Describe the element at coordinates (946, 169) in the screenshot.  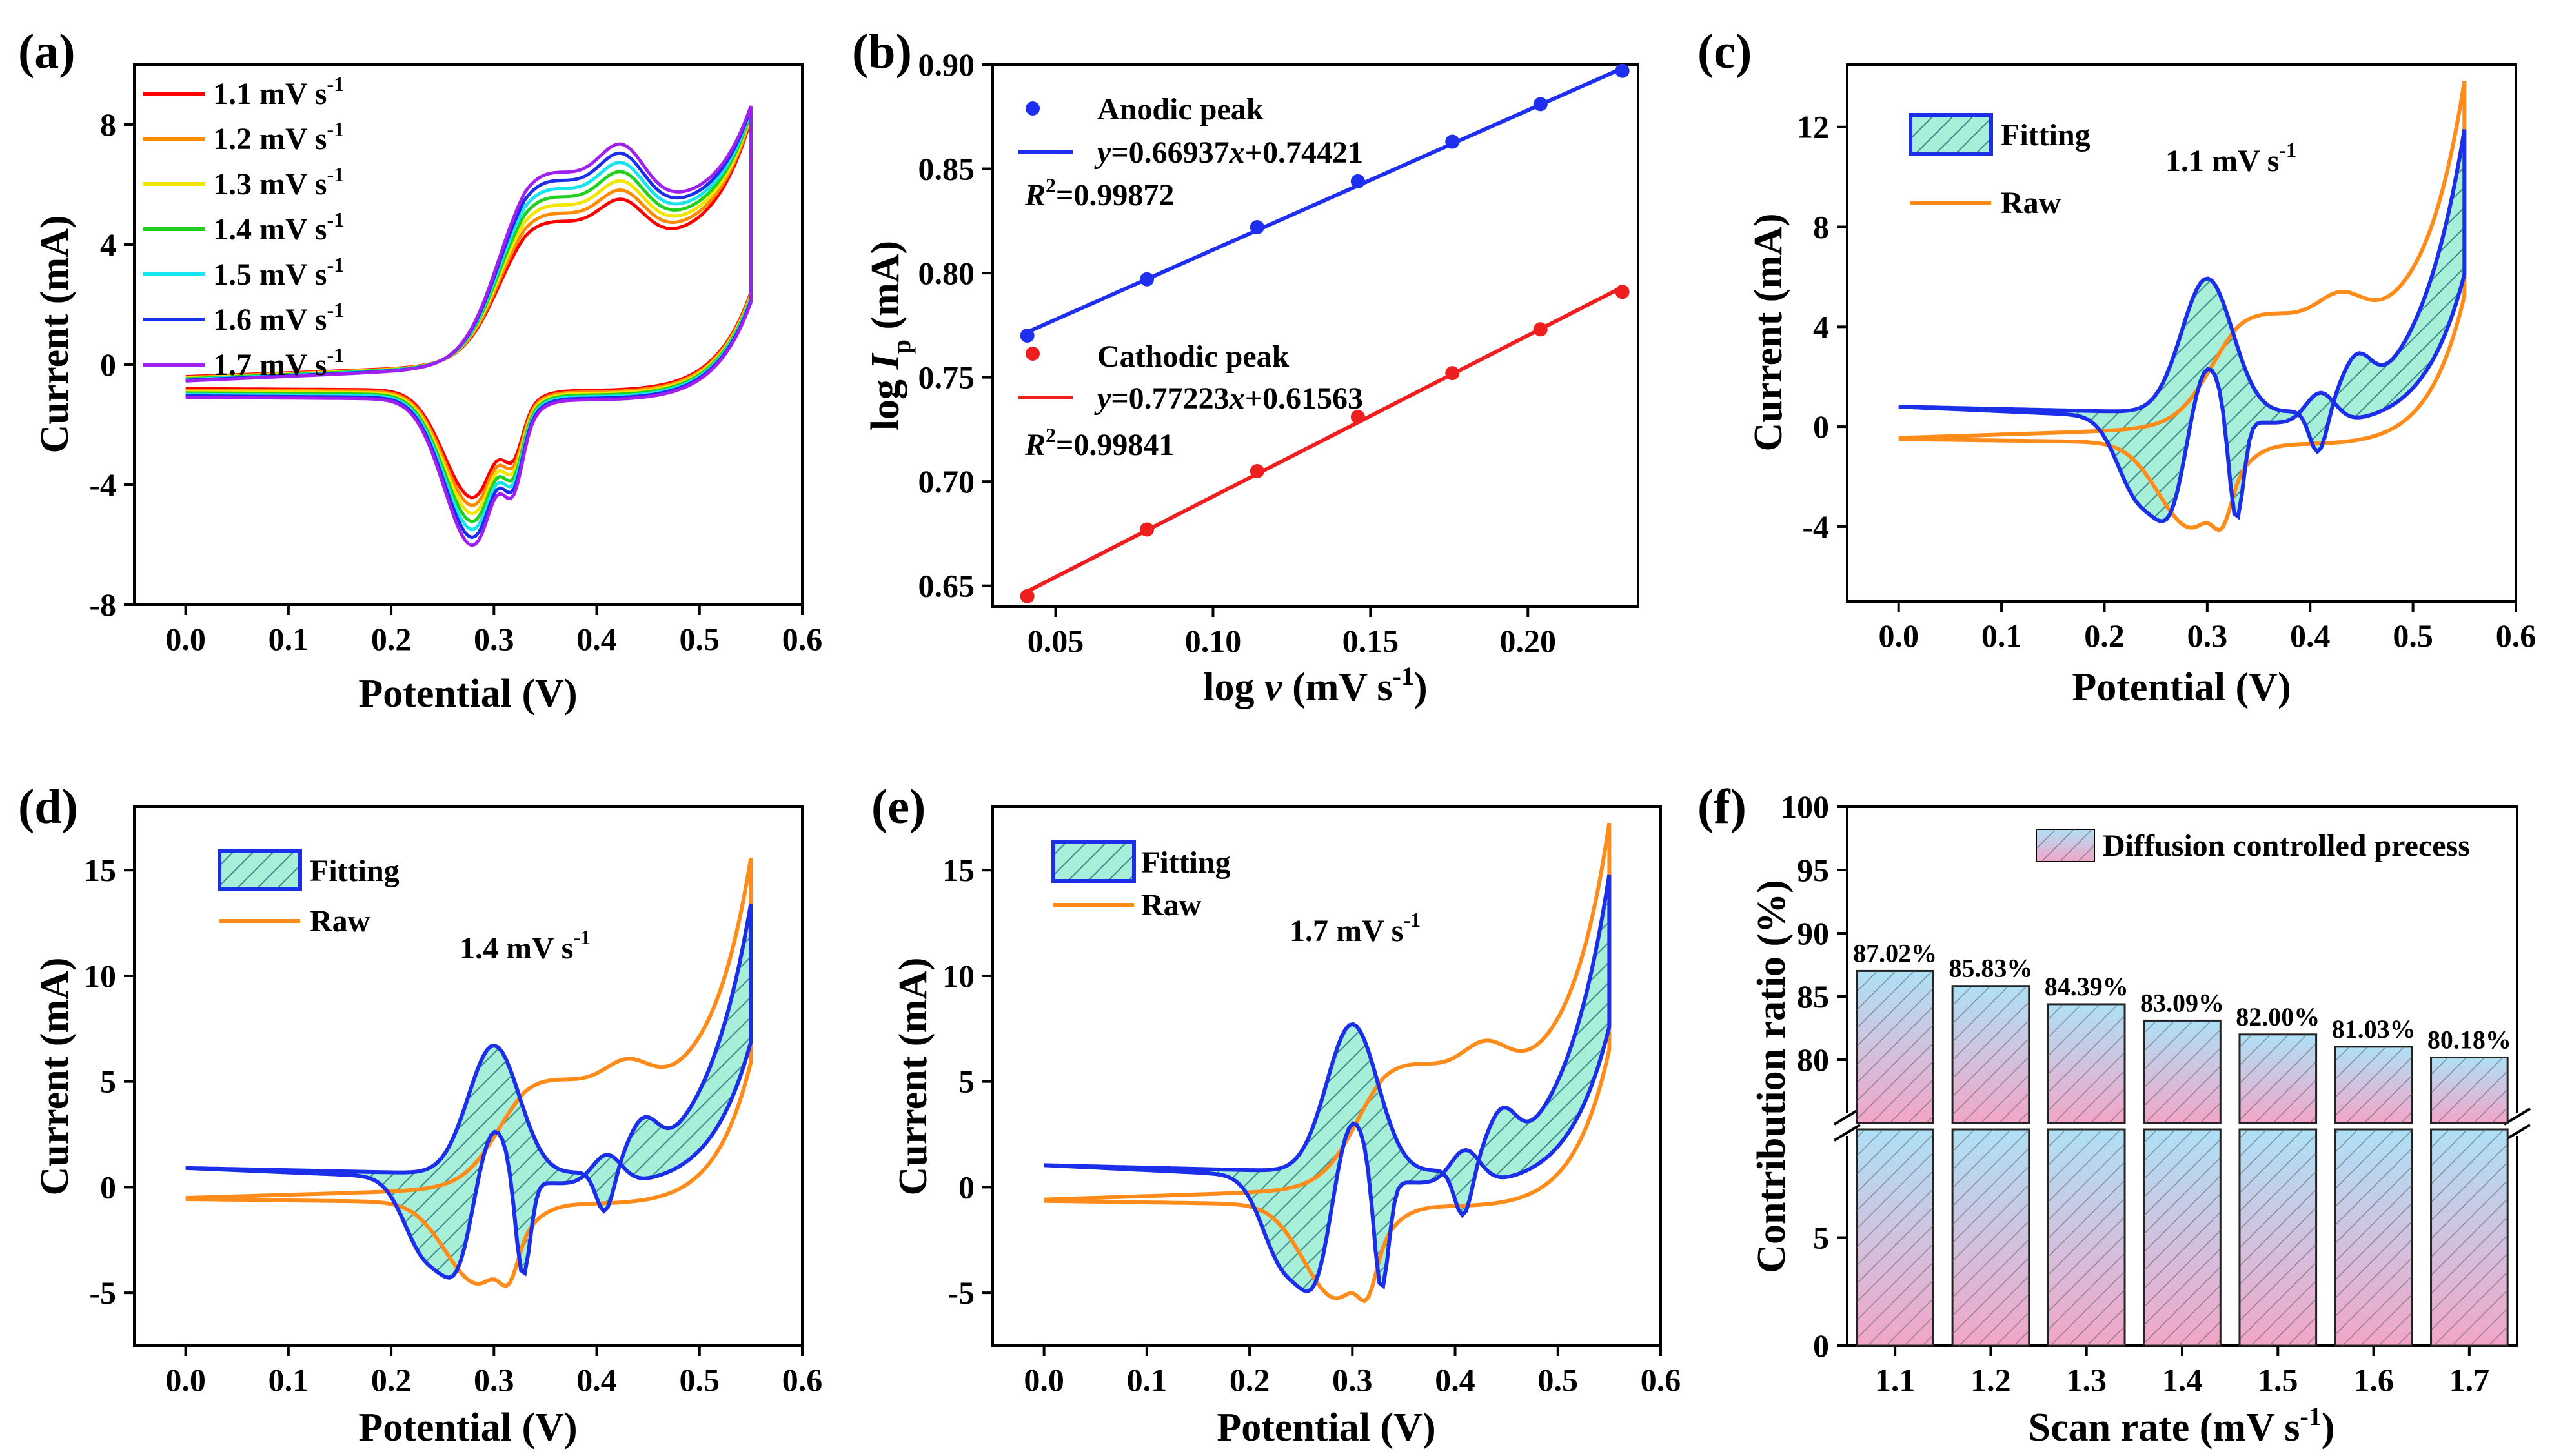
I see `y-tick-label: 0.85` at that location.